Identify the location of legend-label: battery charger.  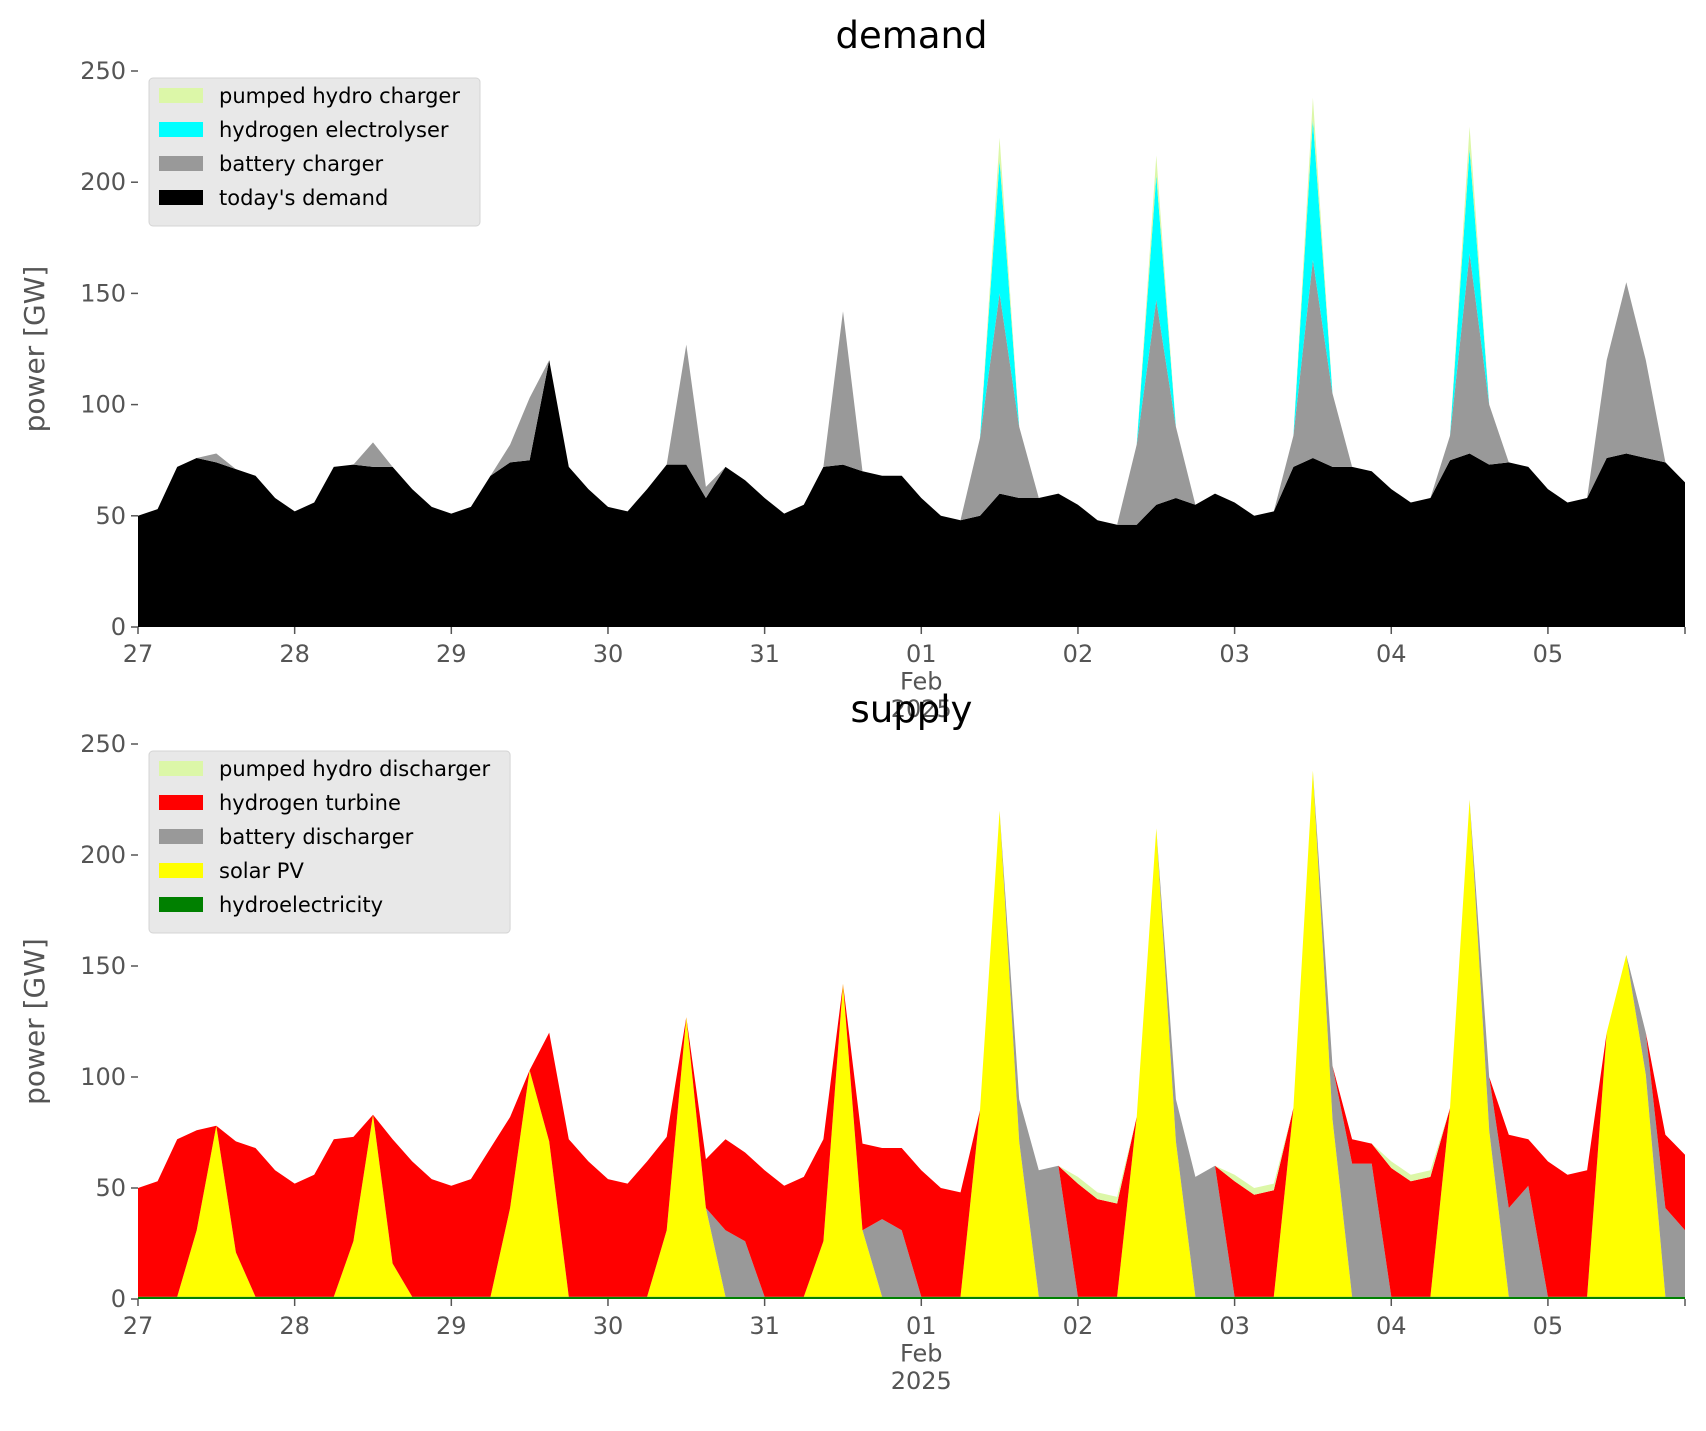
(301, 164).